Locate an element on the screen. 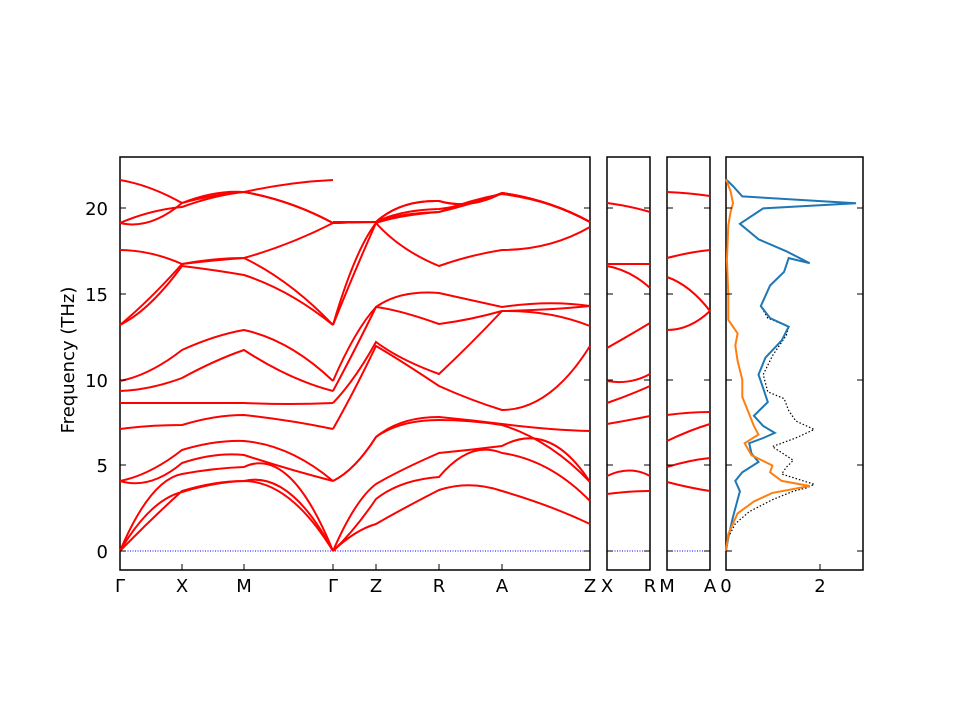  y-ticks-x-r is located at coordinates (628, 379).